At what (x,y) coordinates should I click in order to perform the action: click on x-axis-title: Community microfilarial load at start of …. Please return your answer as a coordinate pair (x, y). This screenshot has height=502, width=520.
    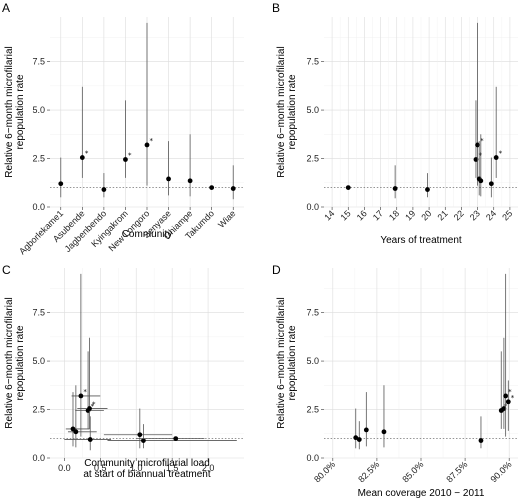
    Looking at the image, I should click on (147, 469).